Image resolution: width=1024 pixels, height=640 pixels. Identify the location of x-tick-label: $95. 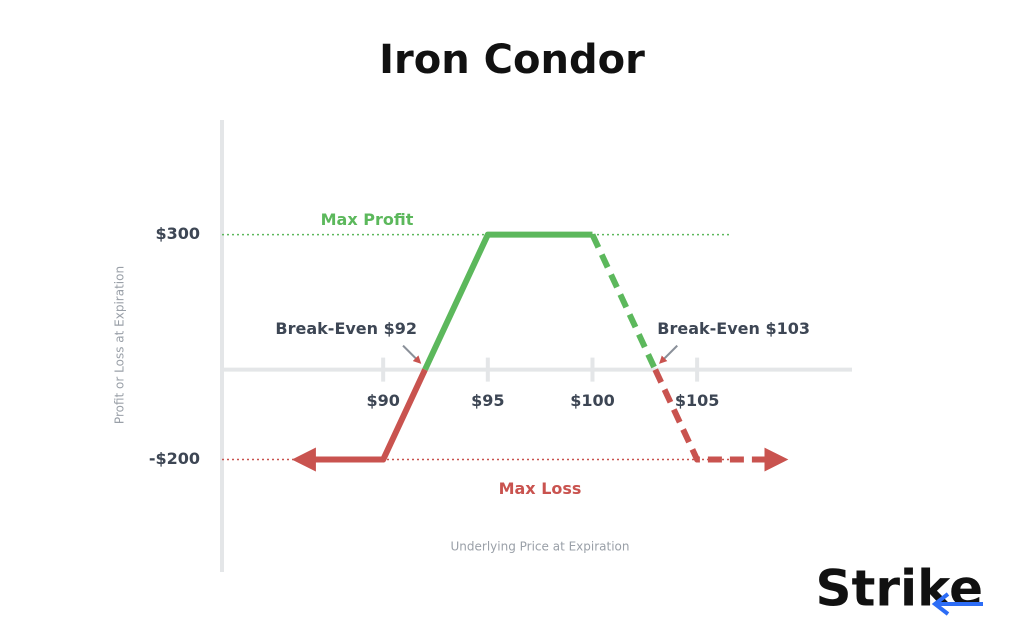
(487, 400).